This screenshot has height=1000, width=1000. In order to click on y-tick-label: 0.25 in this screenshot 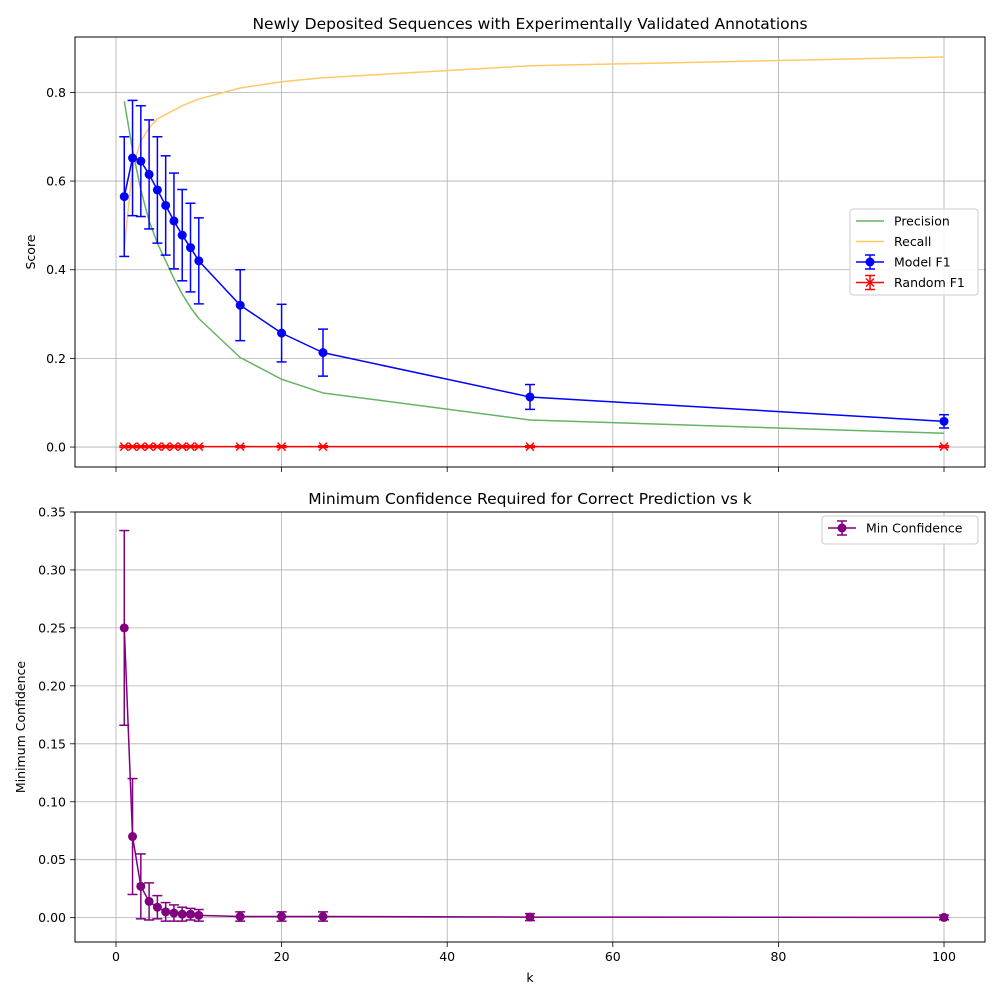, I will do `click(52, 627)`.